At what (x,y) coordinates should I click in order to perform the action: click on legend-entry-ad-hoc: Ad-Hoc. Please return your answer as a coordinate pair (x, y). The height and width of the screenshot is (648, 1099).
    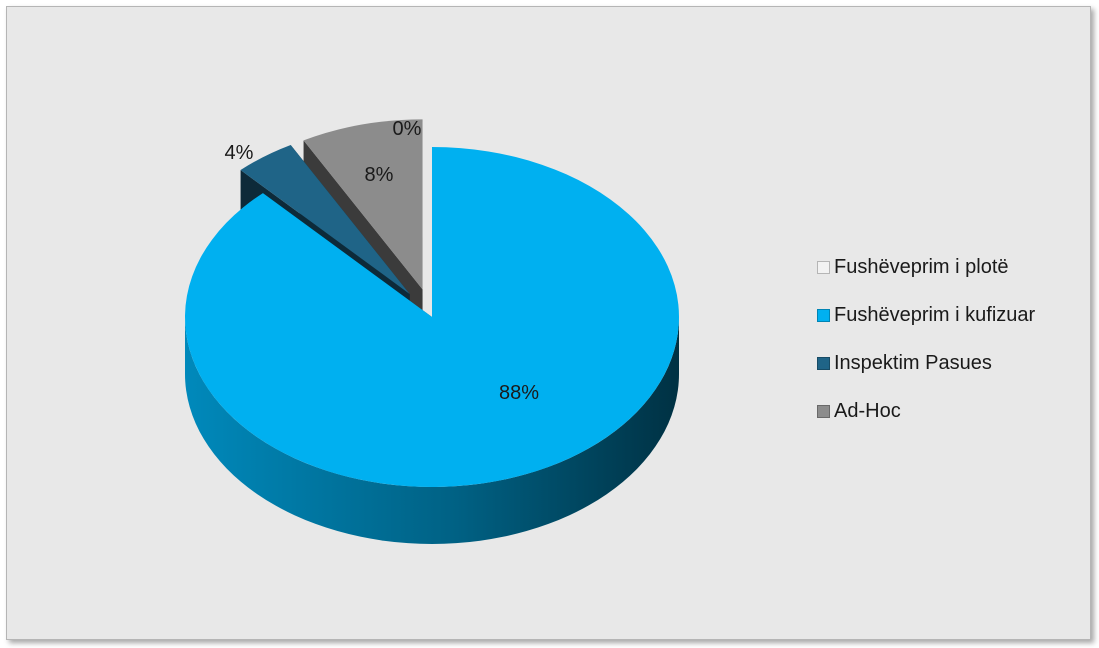
    Looking at the image, I should click on (926, 411).